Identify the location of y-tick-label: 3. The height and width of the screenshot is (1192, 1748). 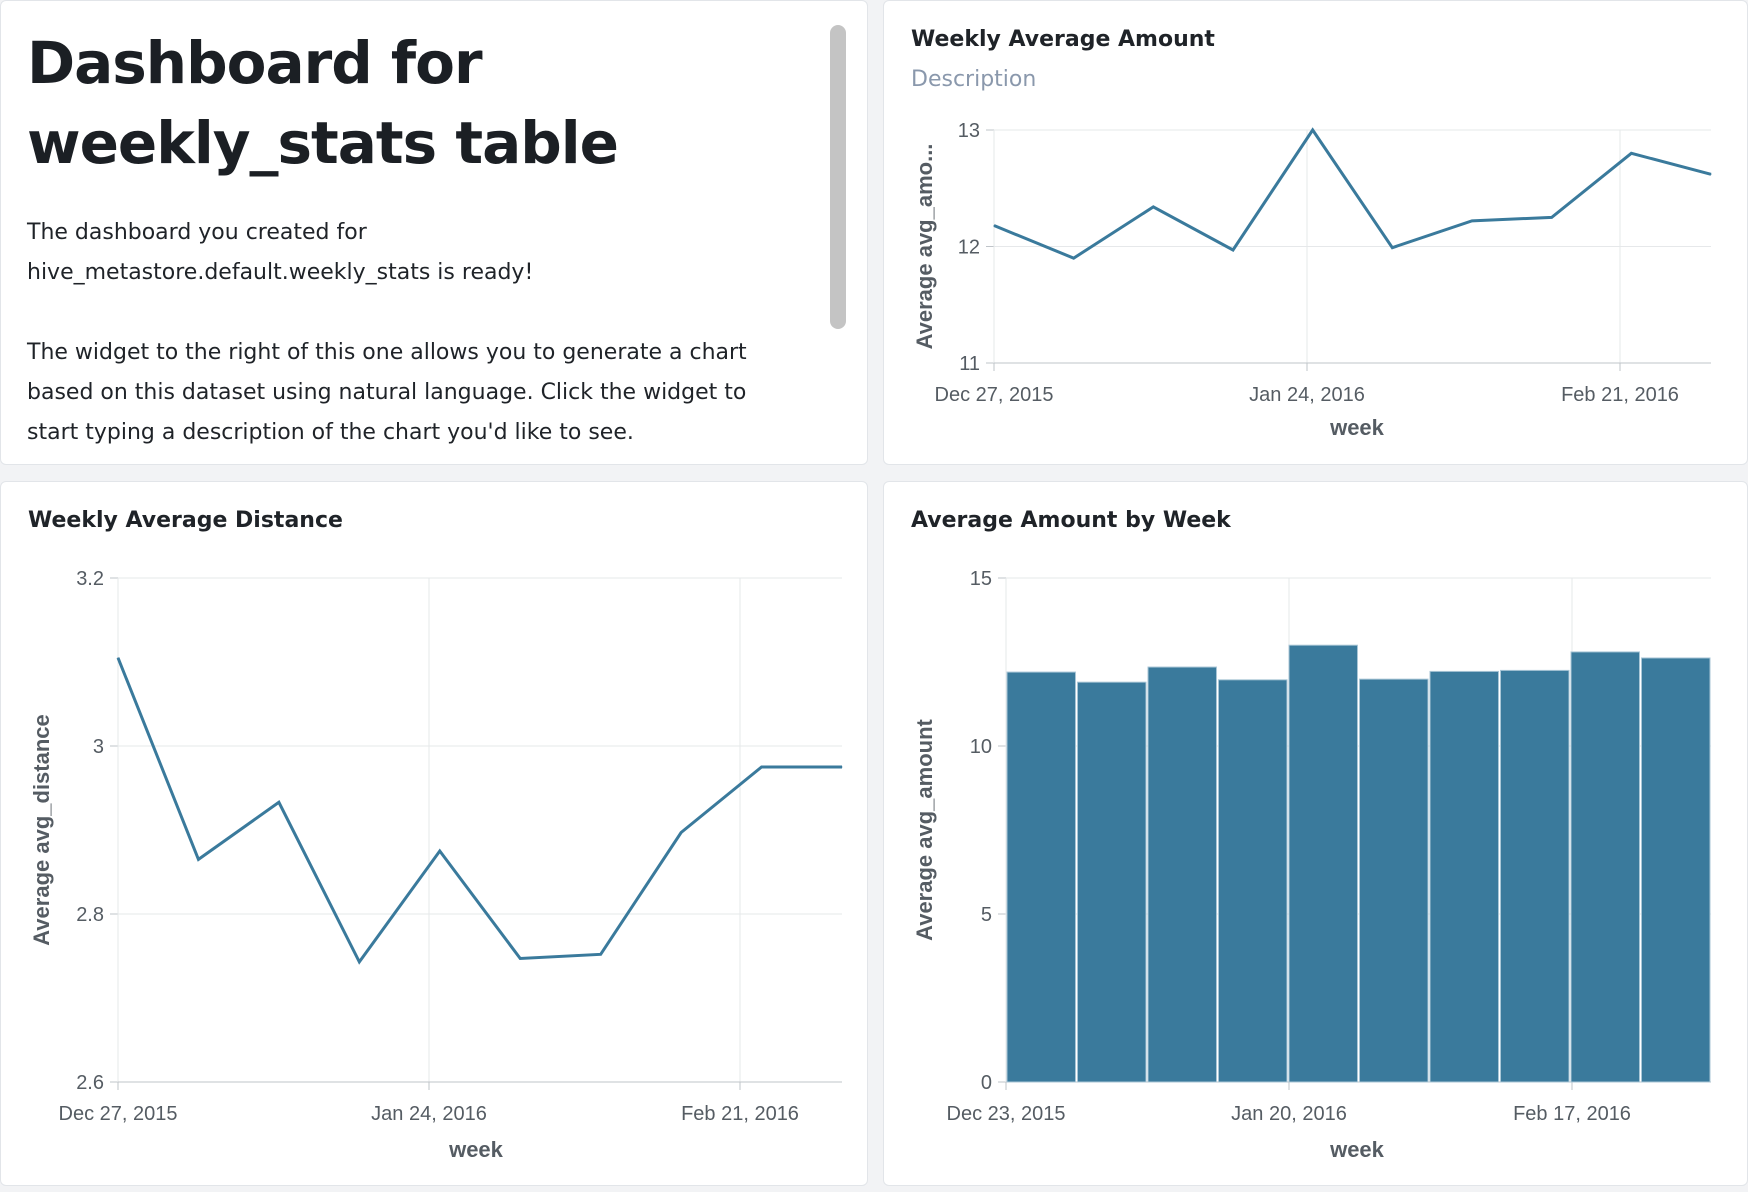
(98, 747).